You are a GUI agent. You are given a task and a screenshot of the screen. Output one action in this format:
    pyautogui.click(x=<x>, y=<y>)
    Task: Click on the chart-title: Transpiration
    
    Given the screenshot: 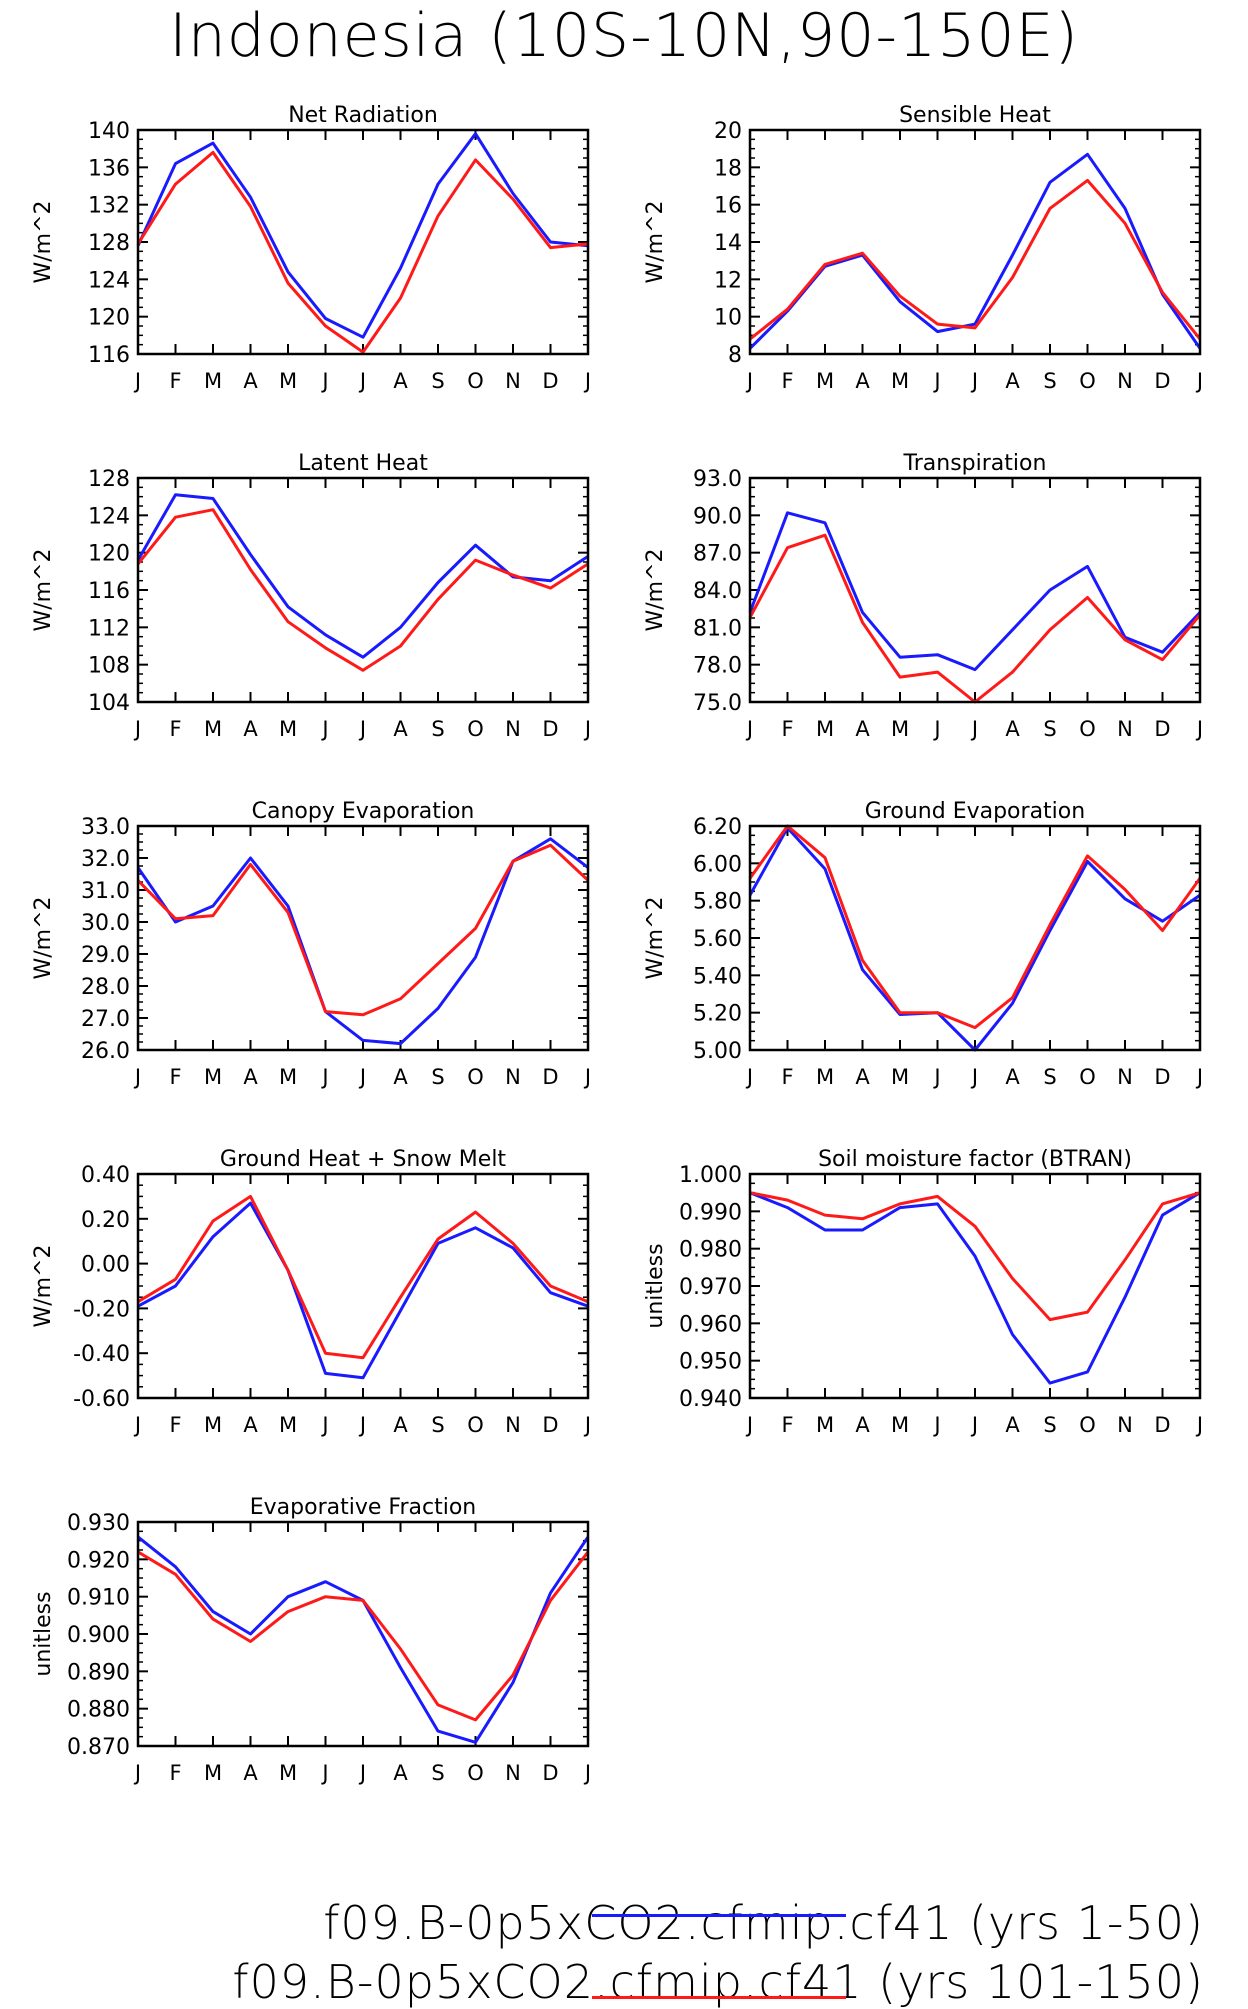 What is the action you would take?
    pyautogui.click(x=975, y=463)
    